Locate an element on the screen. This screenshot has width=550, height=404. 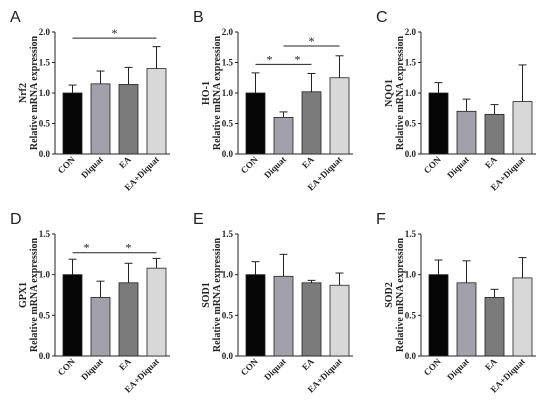
panel-letter: D is located at coordinates (16, 219).